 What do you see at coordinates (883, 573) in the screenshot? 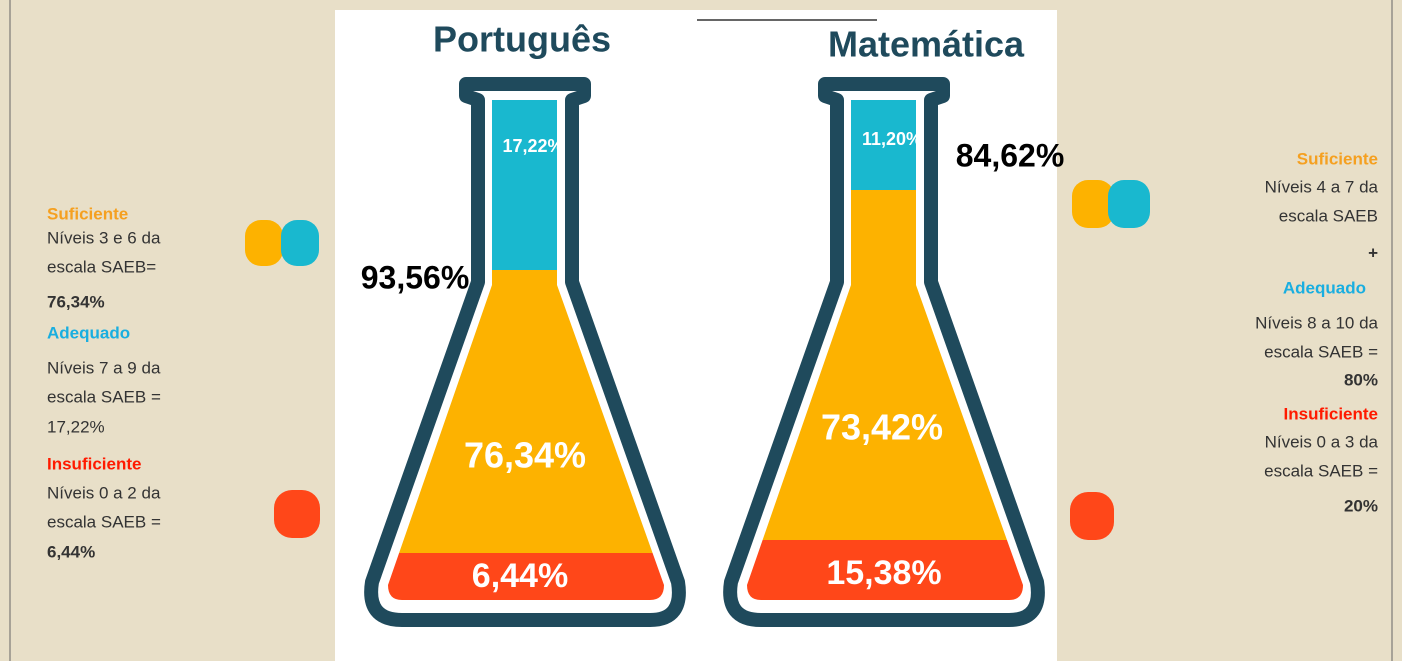
I see `segment-label: 15,38%` at bounding box center [883, 573].